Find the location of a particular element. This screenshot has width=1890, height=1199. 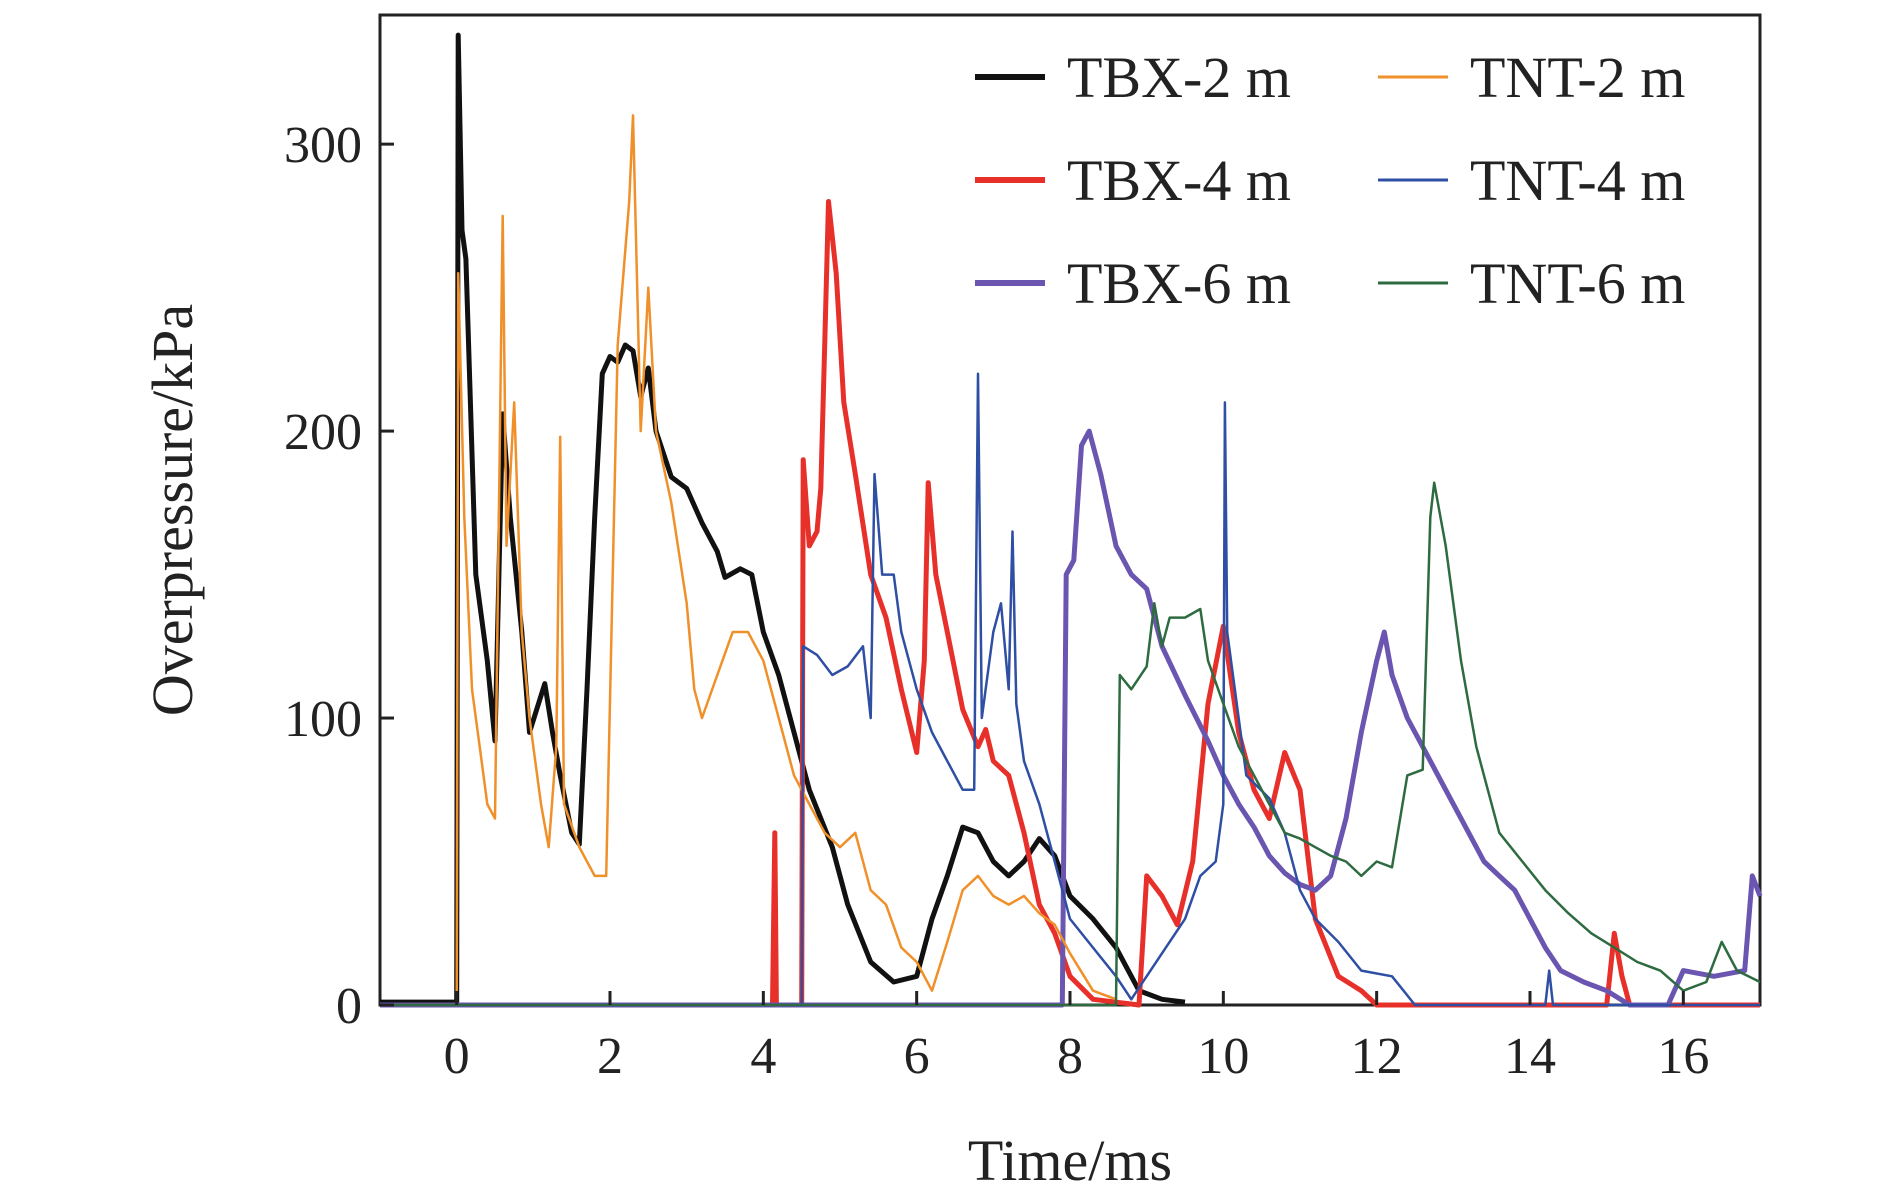

x-tick-label-2: 4 is located at coordinates (763, 1056).